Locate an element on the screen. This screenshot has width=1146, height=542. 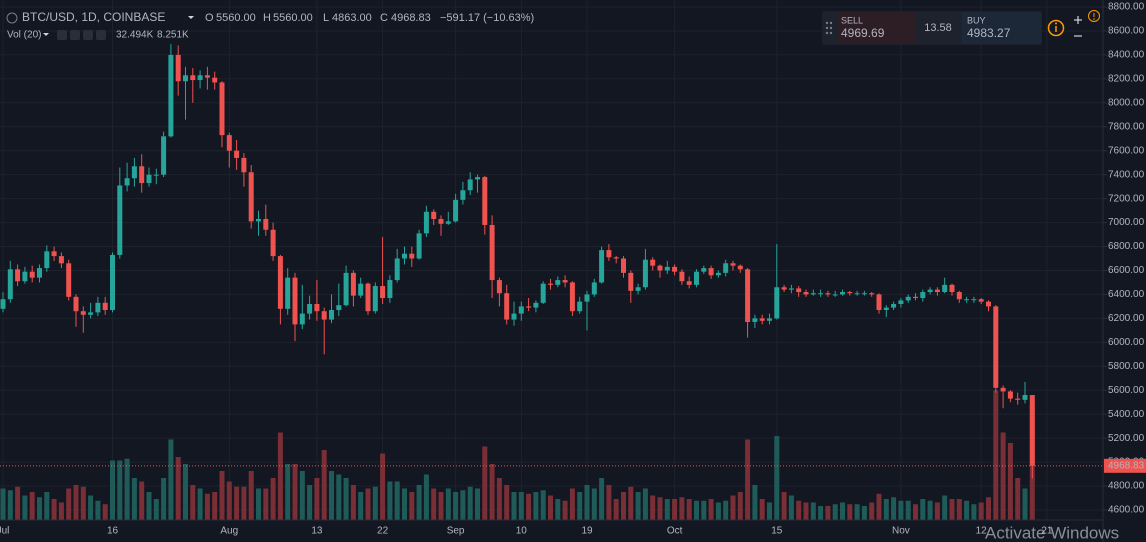
high-value: 5560.00 is located at coordinates (293, 18).